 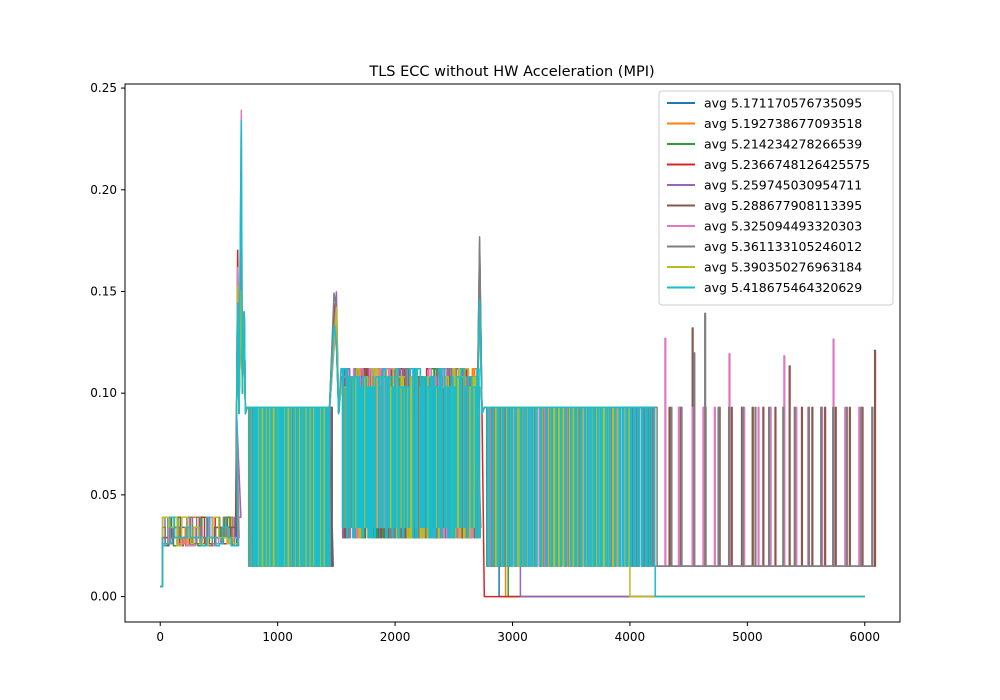 I want to click on legend-label-3: avg 5.2366748126425575, so click(x=787, y=164).